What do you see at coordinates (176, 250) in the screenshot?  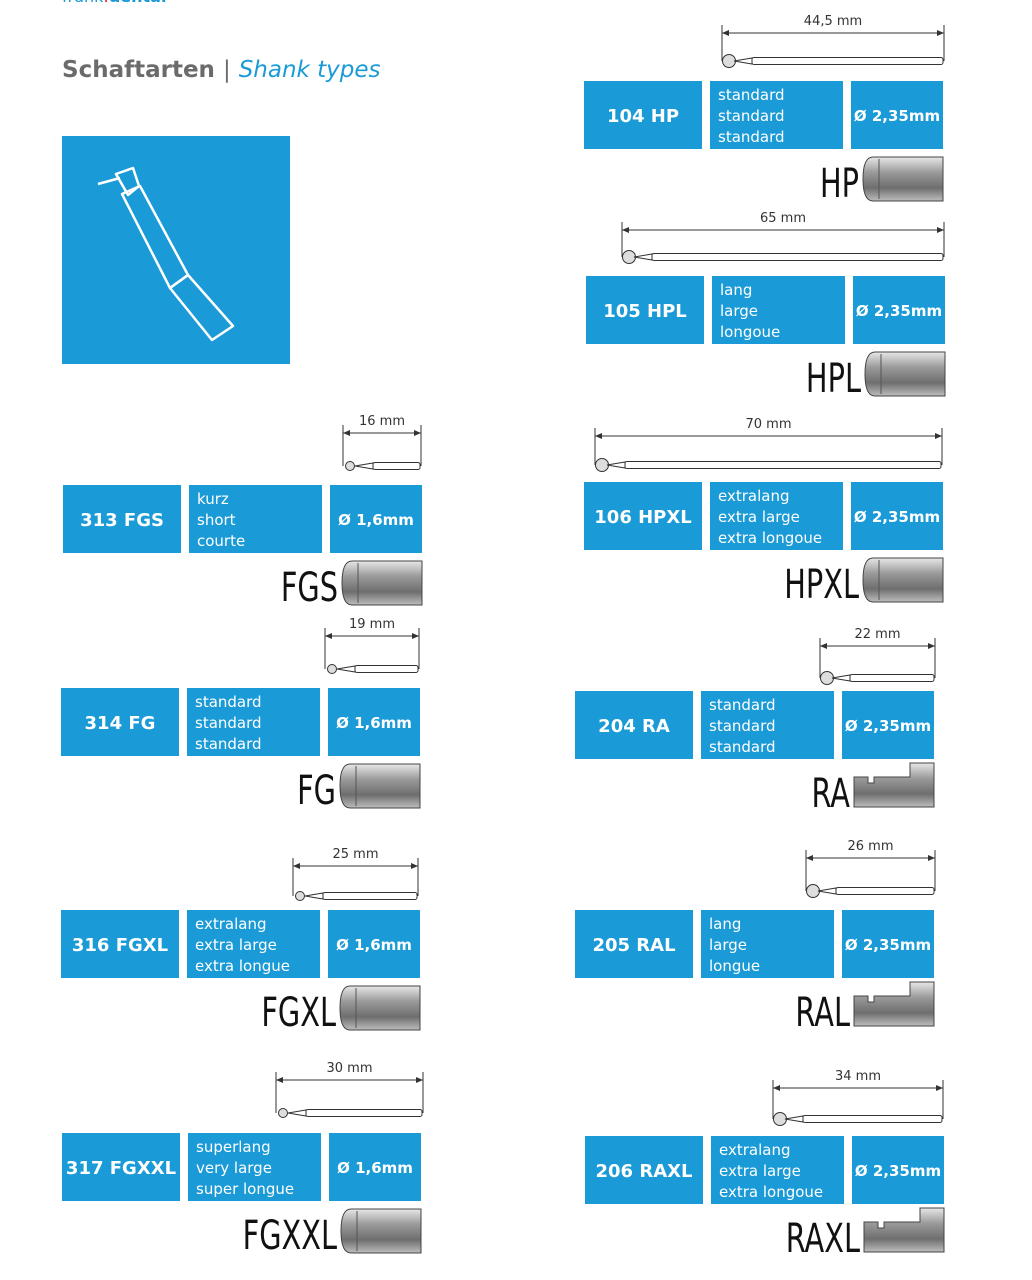 I see `handpiece-icon` at bounding box center [176, 250].